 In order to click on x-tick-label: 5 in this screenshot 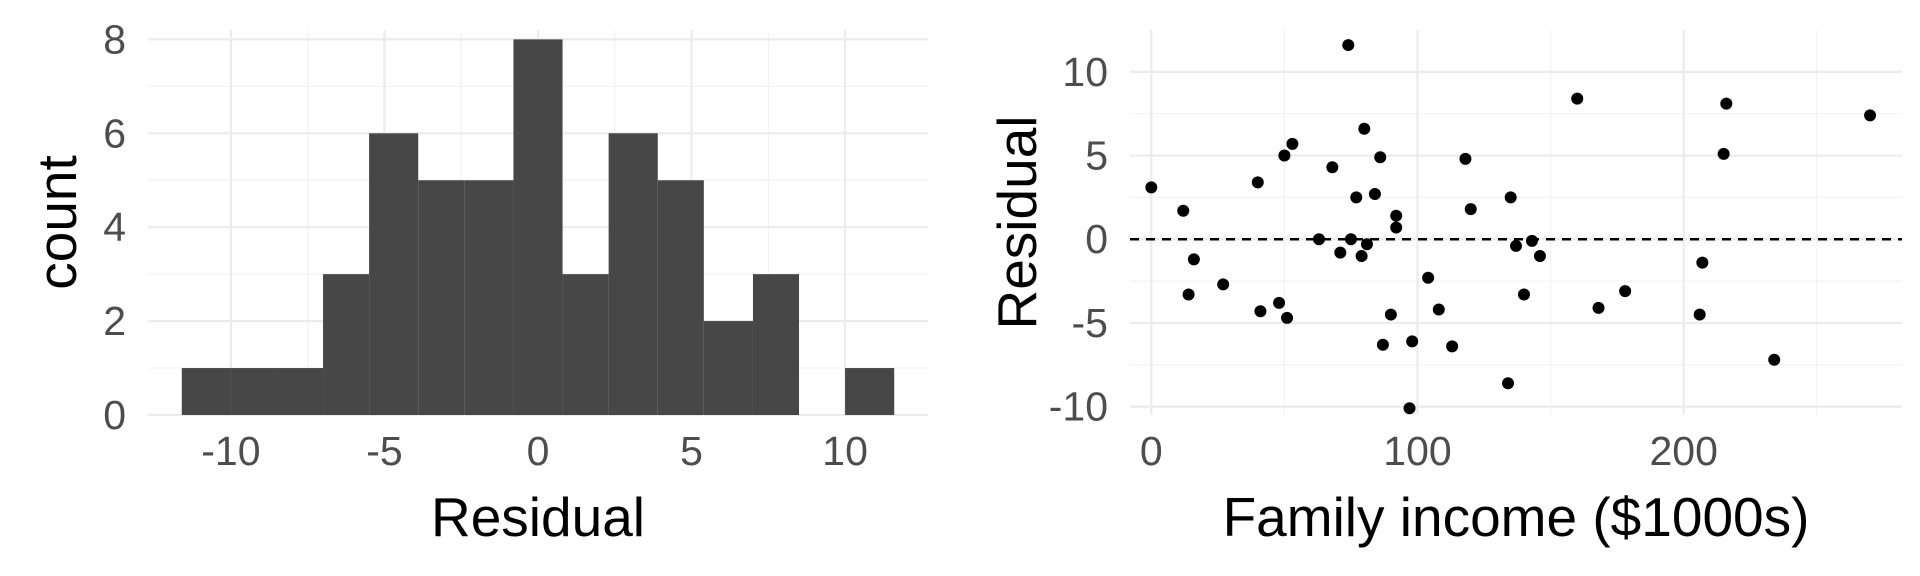, I will do `click(691, 451)`.